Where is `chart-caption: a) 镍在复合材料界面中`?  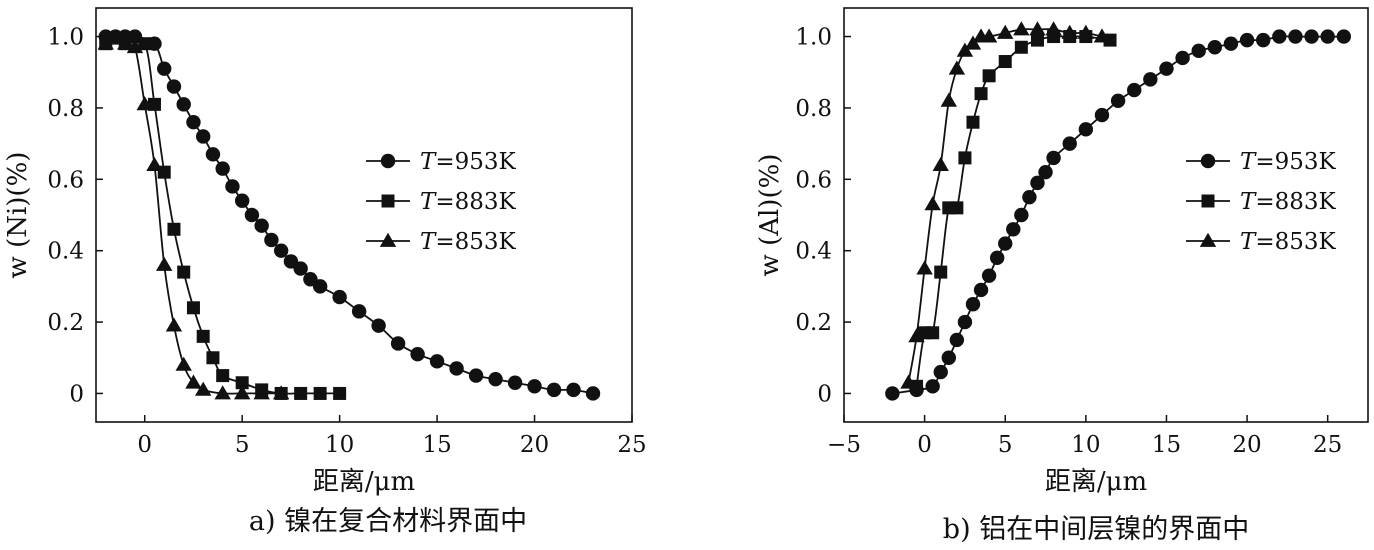
chart-caption: a) 镍在复合材料界面中 is located at coordinates (388, 521).